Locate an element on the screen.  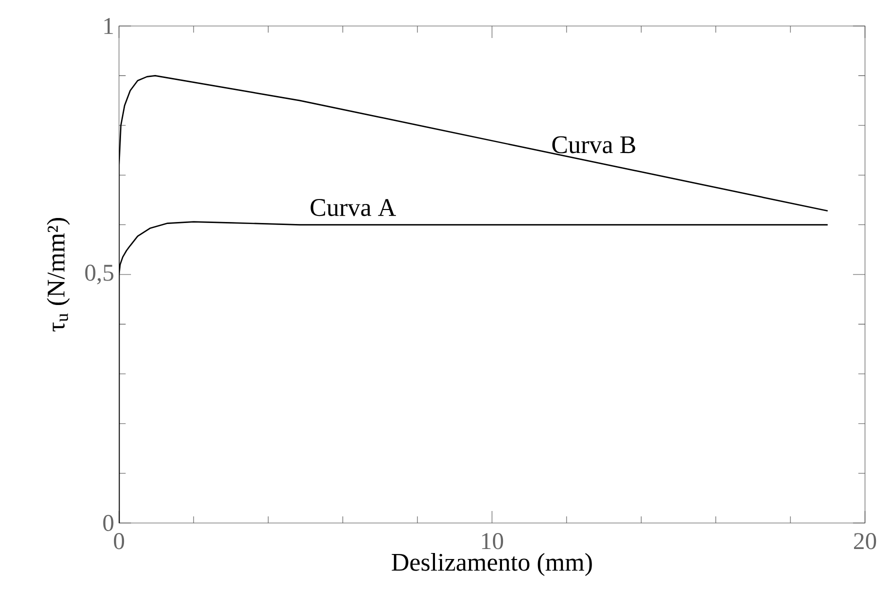
y-tick-label: 1 is located at coordinates (108, 26).